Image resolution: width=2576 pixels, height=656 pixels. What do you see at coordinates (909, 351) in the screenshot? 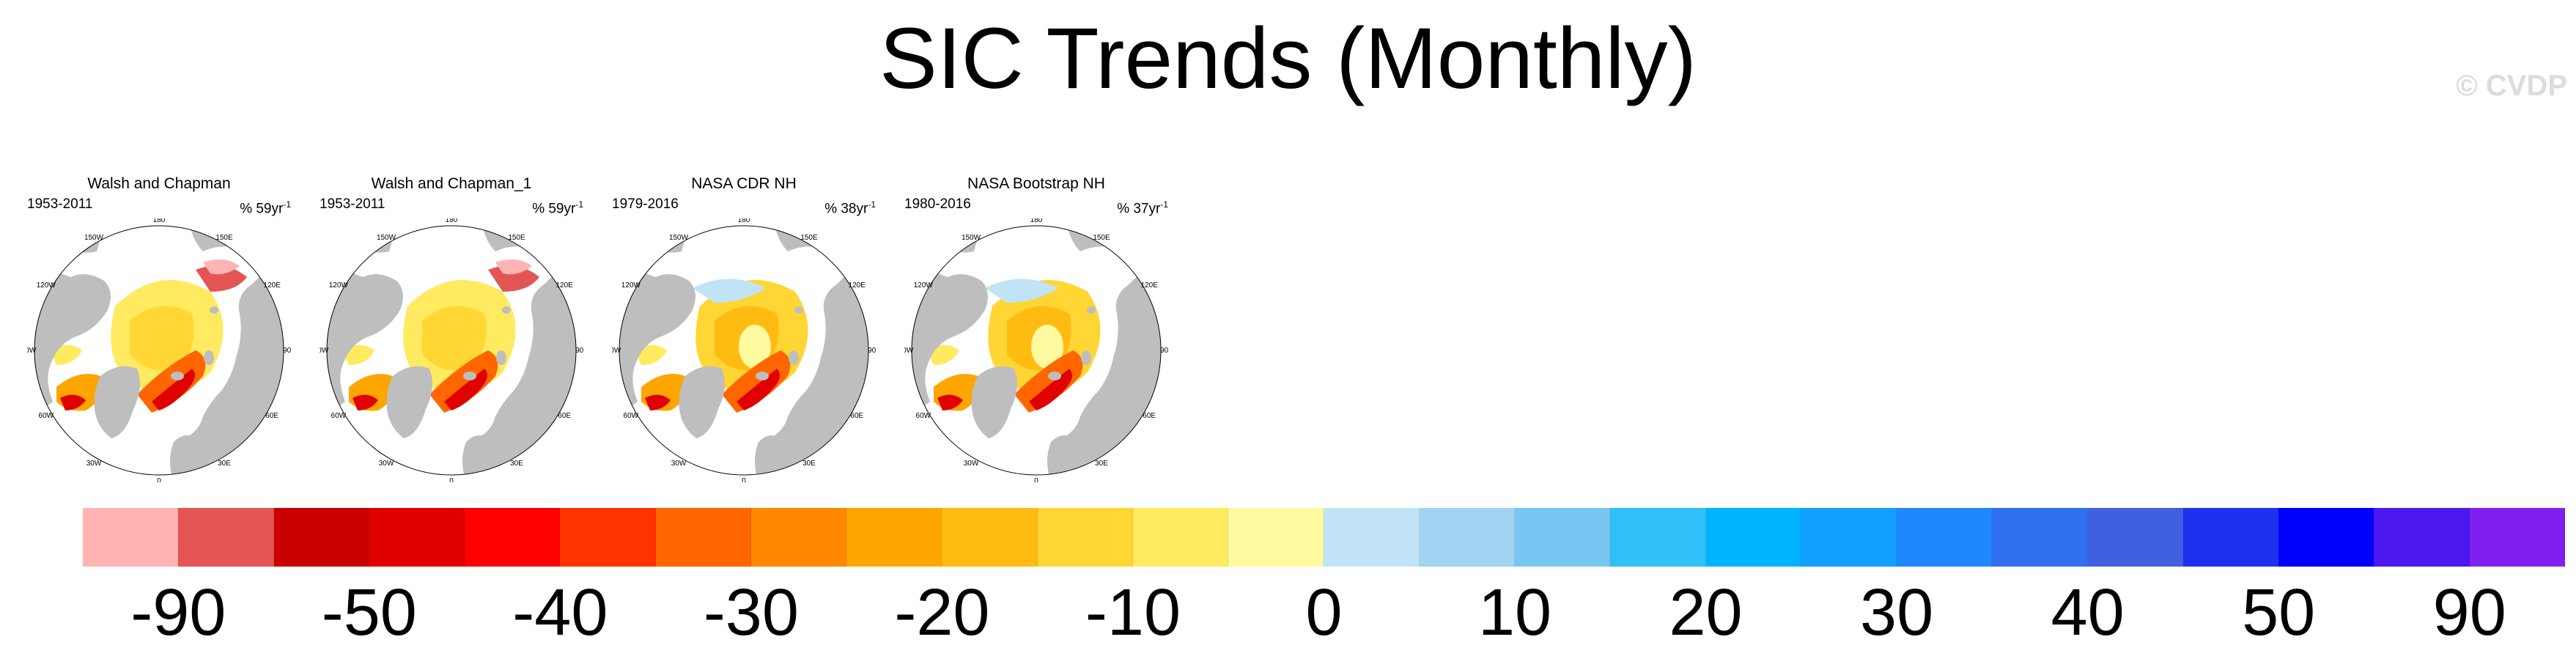
I see `longitude-label: 90W` at bounding box center [909, 351].